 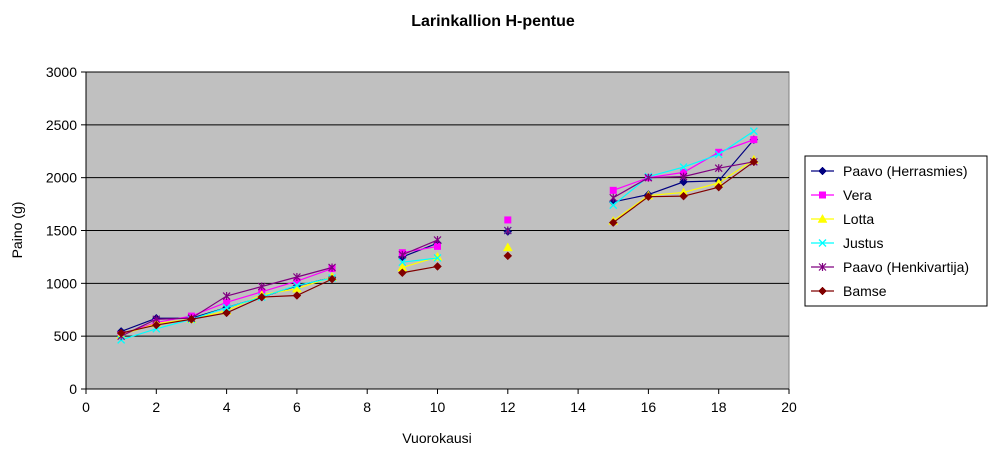 I want to click on legend-item: Paavo (Herrasmies), so click(x=889, y=171).